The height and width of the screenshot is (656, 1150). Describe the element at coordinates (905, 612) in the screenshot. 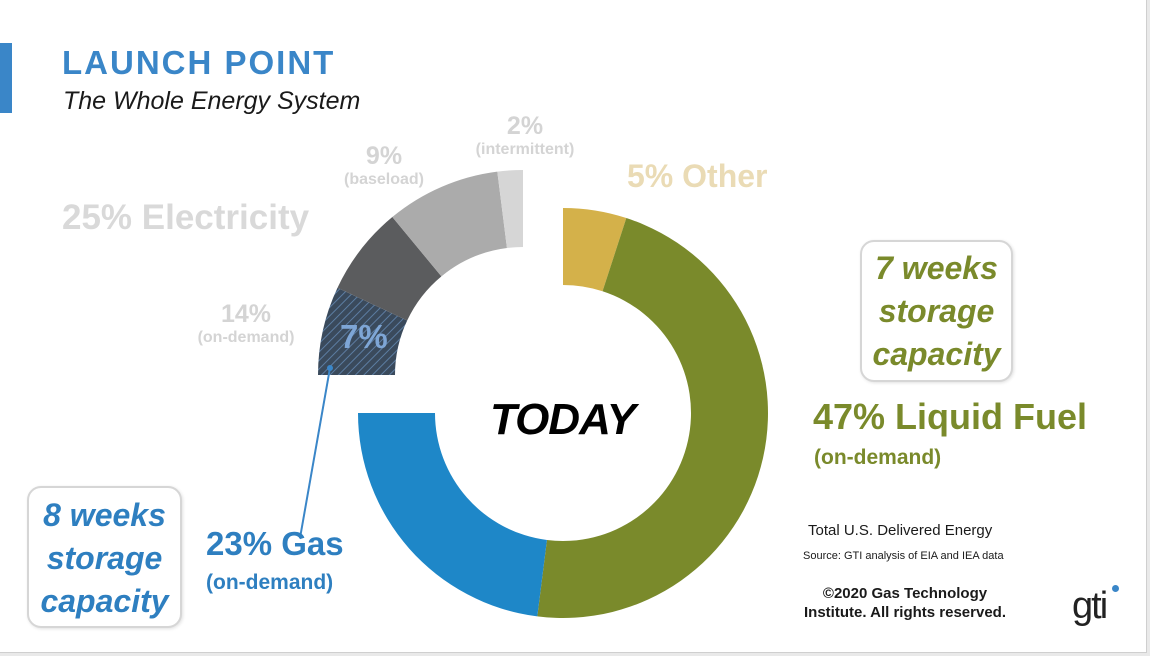

I see `copyright-line: Institute. All rights reserved.` at that location.